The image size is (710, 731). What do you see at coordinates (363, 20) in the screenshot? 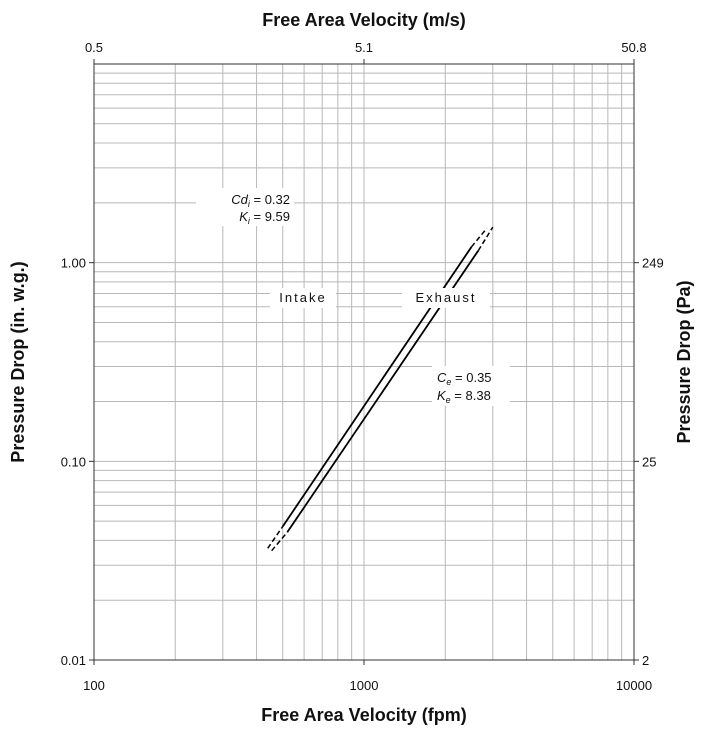
I see `top-axis-title: Free Area Velocity (m/s)` at bounding box center [363, 20].